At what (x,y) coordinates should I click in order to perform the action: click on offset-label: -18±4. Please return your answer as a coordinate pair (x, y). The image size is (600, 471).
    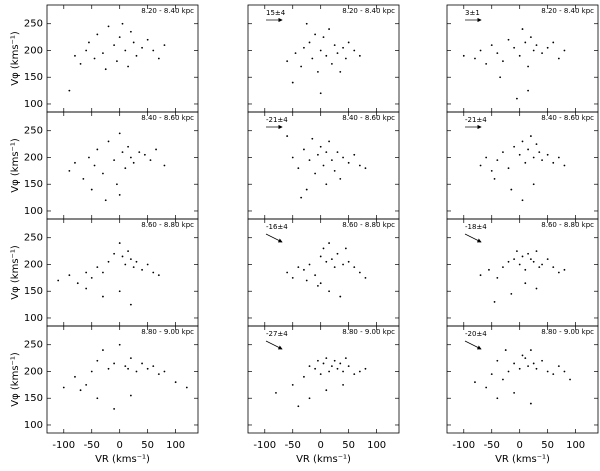
    Looking at the image, I should click on (476, 227).